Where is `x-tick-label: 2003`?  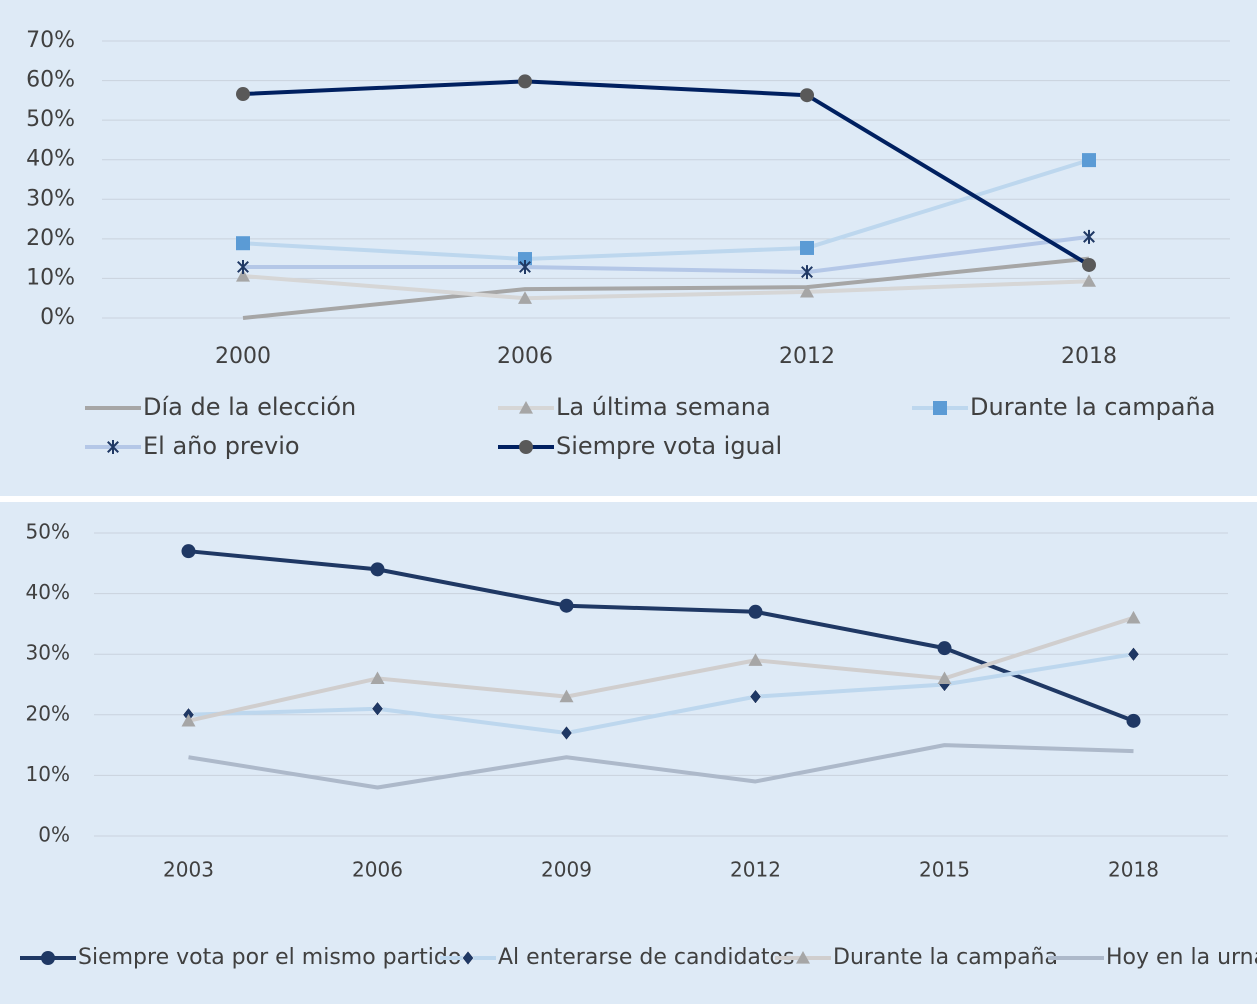
x-tick-label: 2003 is located at coordinates (188, 870).